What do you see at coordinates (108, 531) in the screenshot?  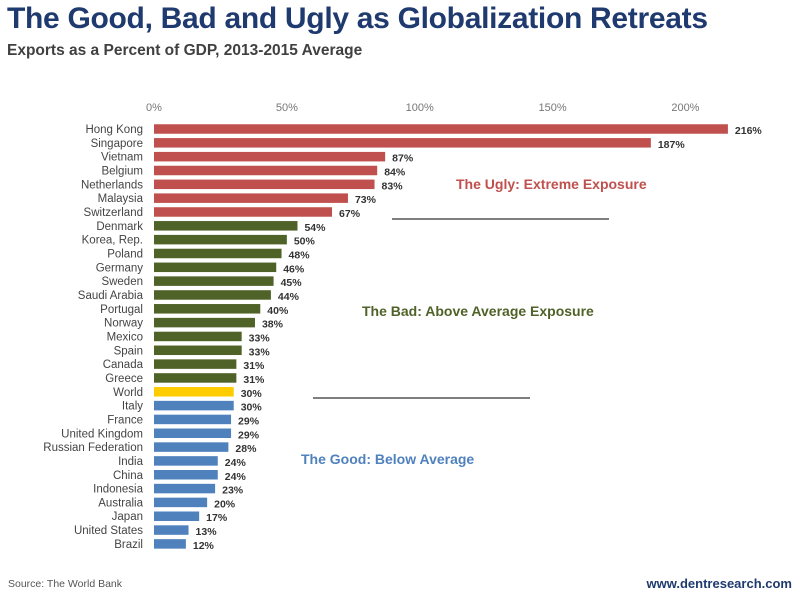 I see `category-label: United States` at bounding box center [108, 531].